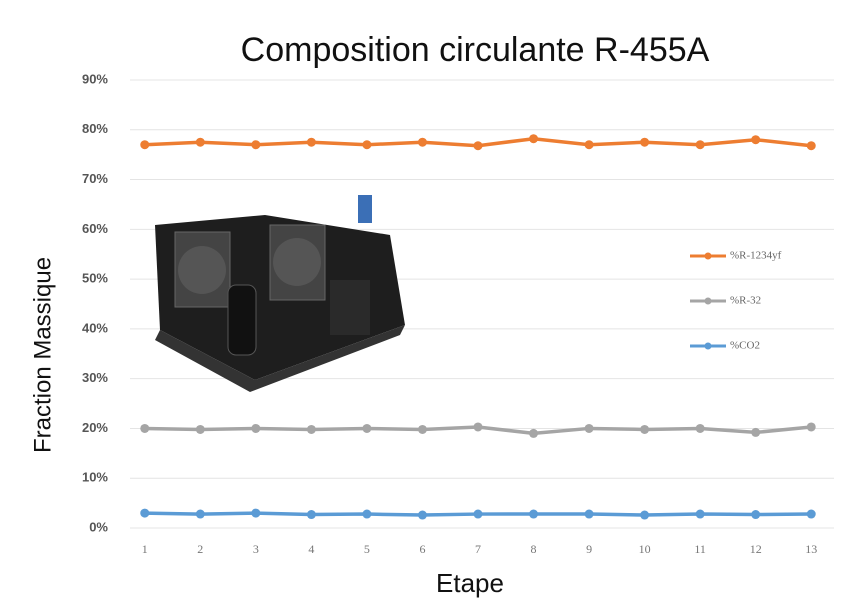 This screenshot has height=611, width=843. What do you see at coordinates (470, 583) in the screenshot?
I see `x-axis-label: Etape` at bounding box center [470, 583].